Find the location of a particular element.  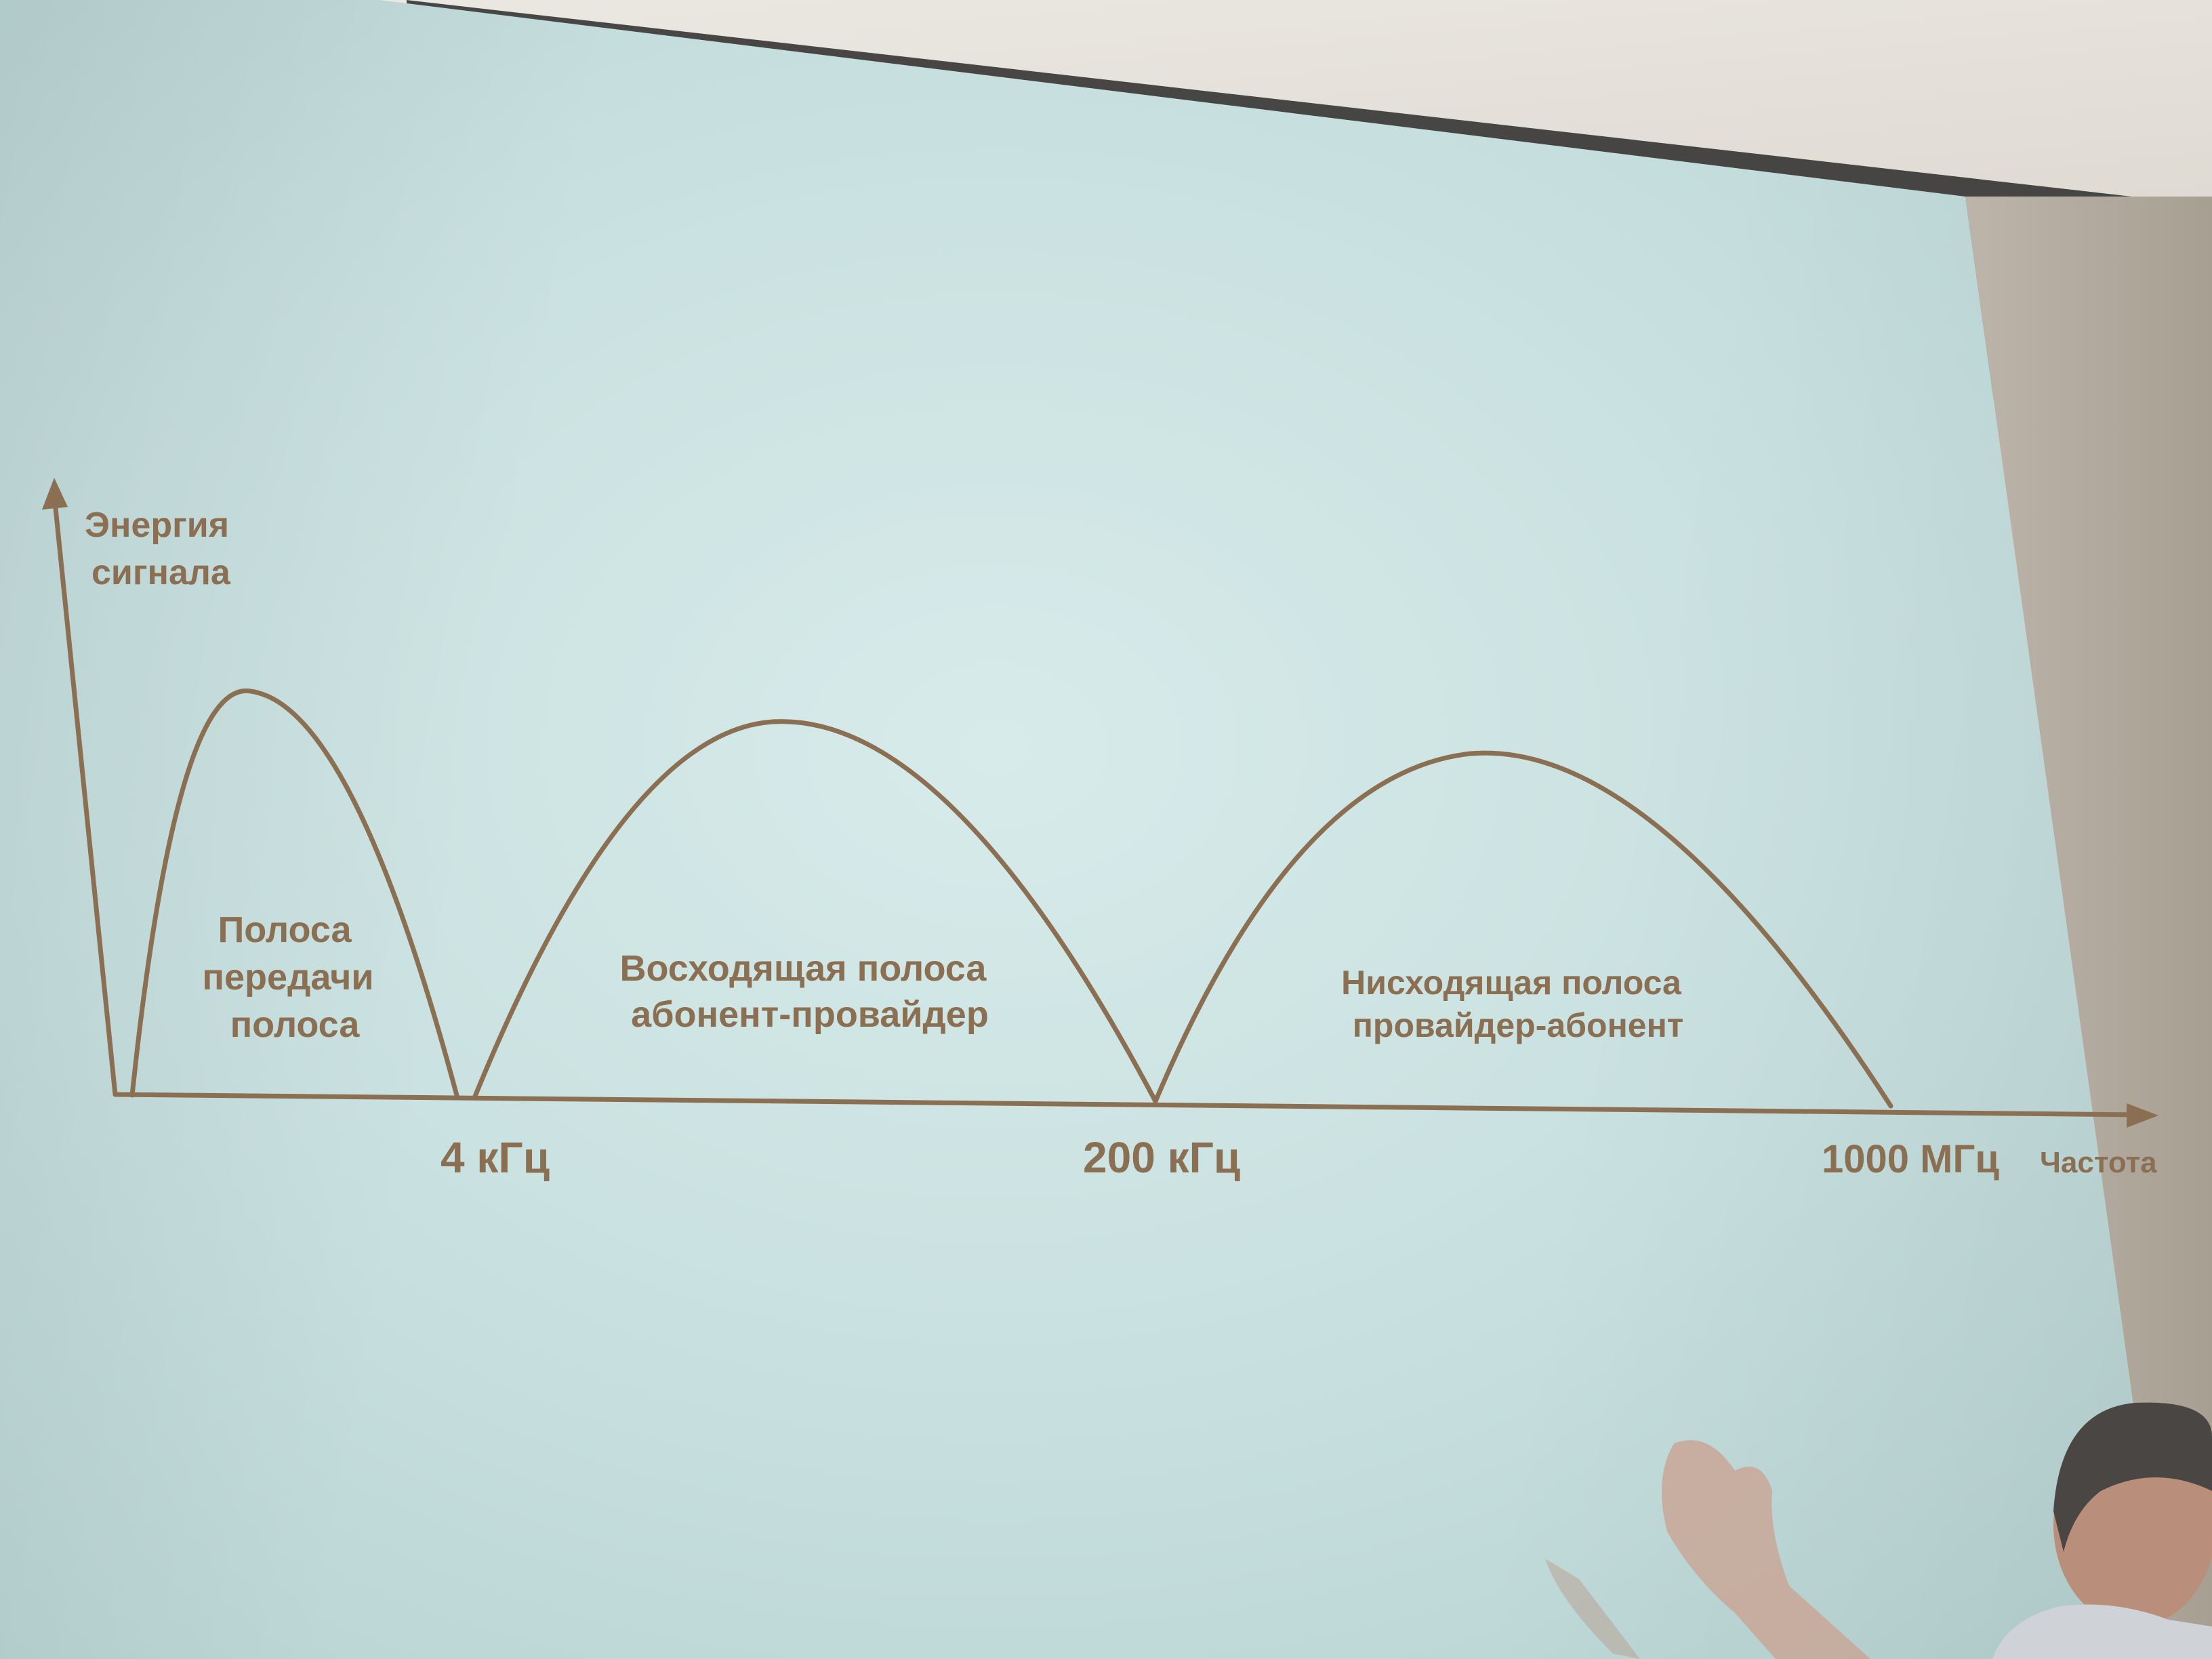

y-axis-label-line1: Энергия is located at coordinates (157, 525).